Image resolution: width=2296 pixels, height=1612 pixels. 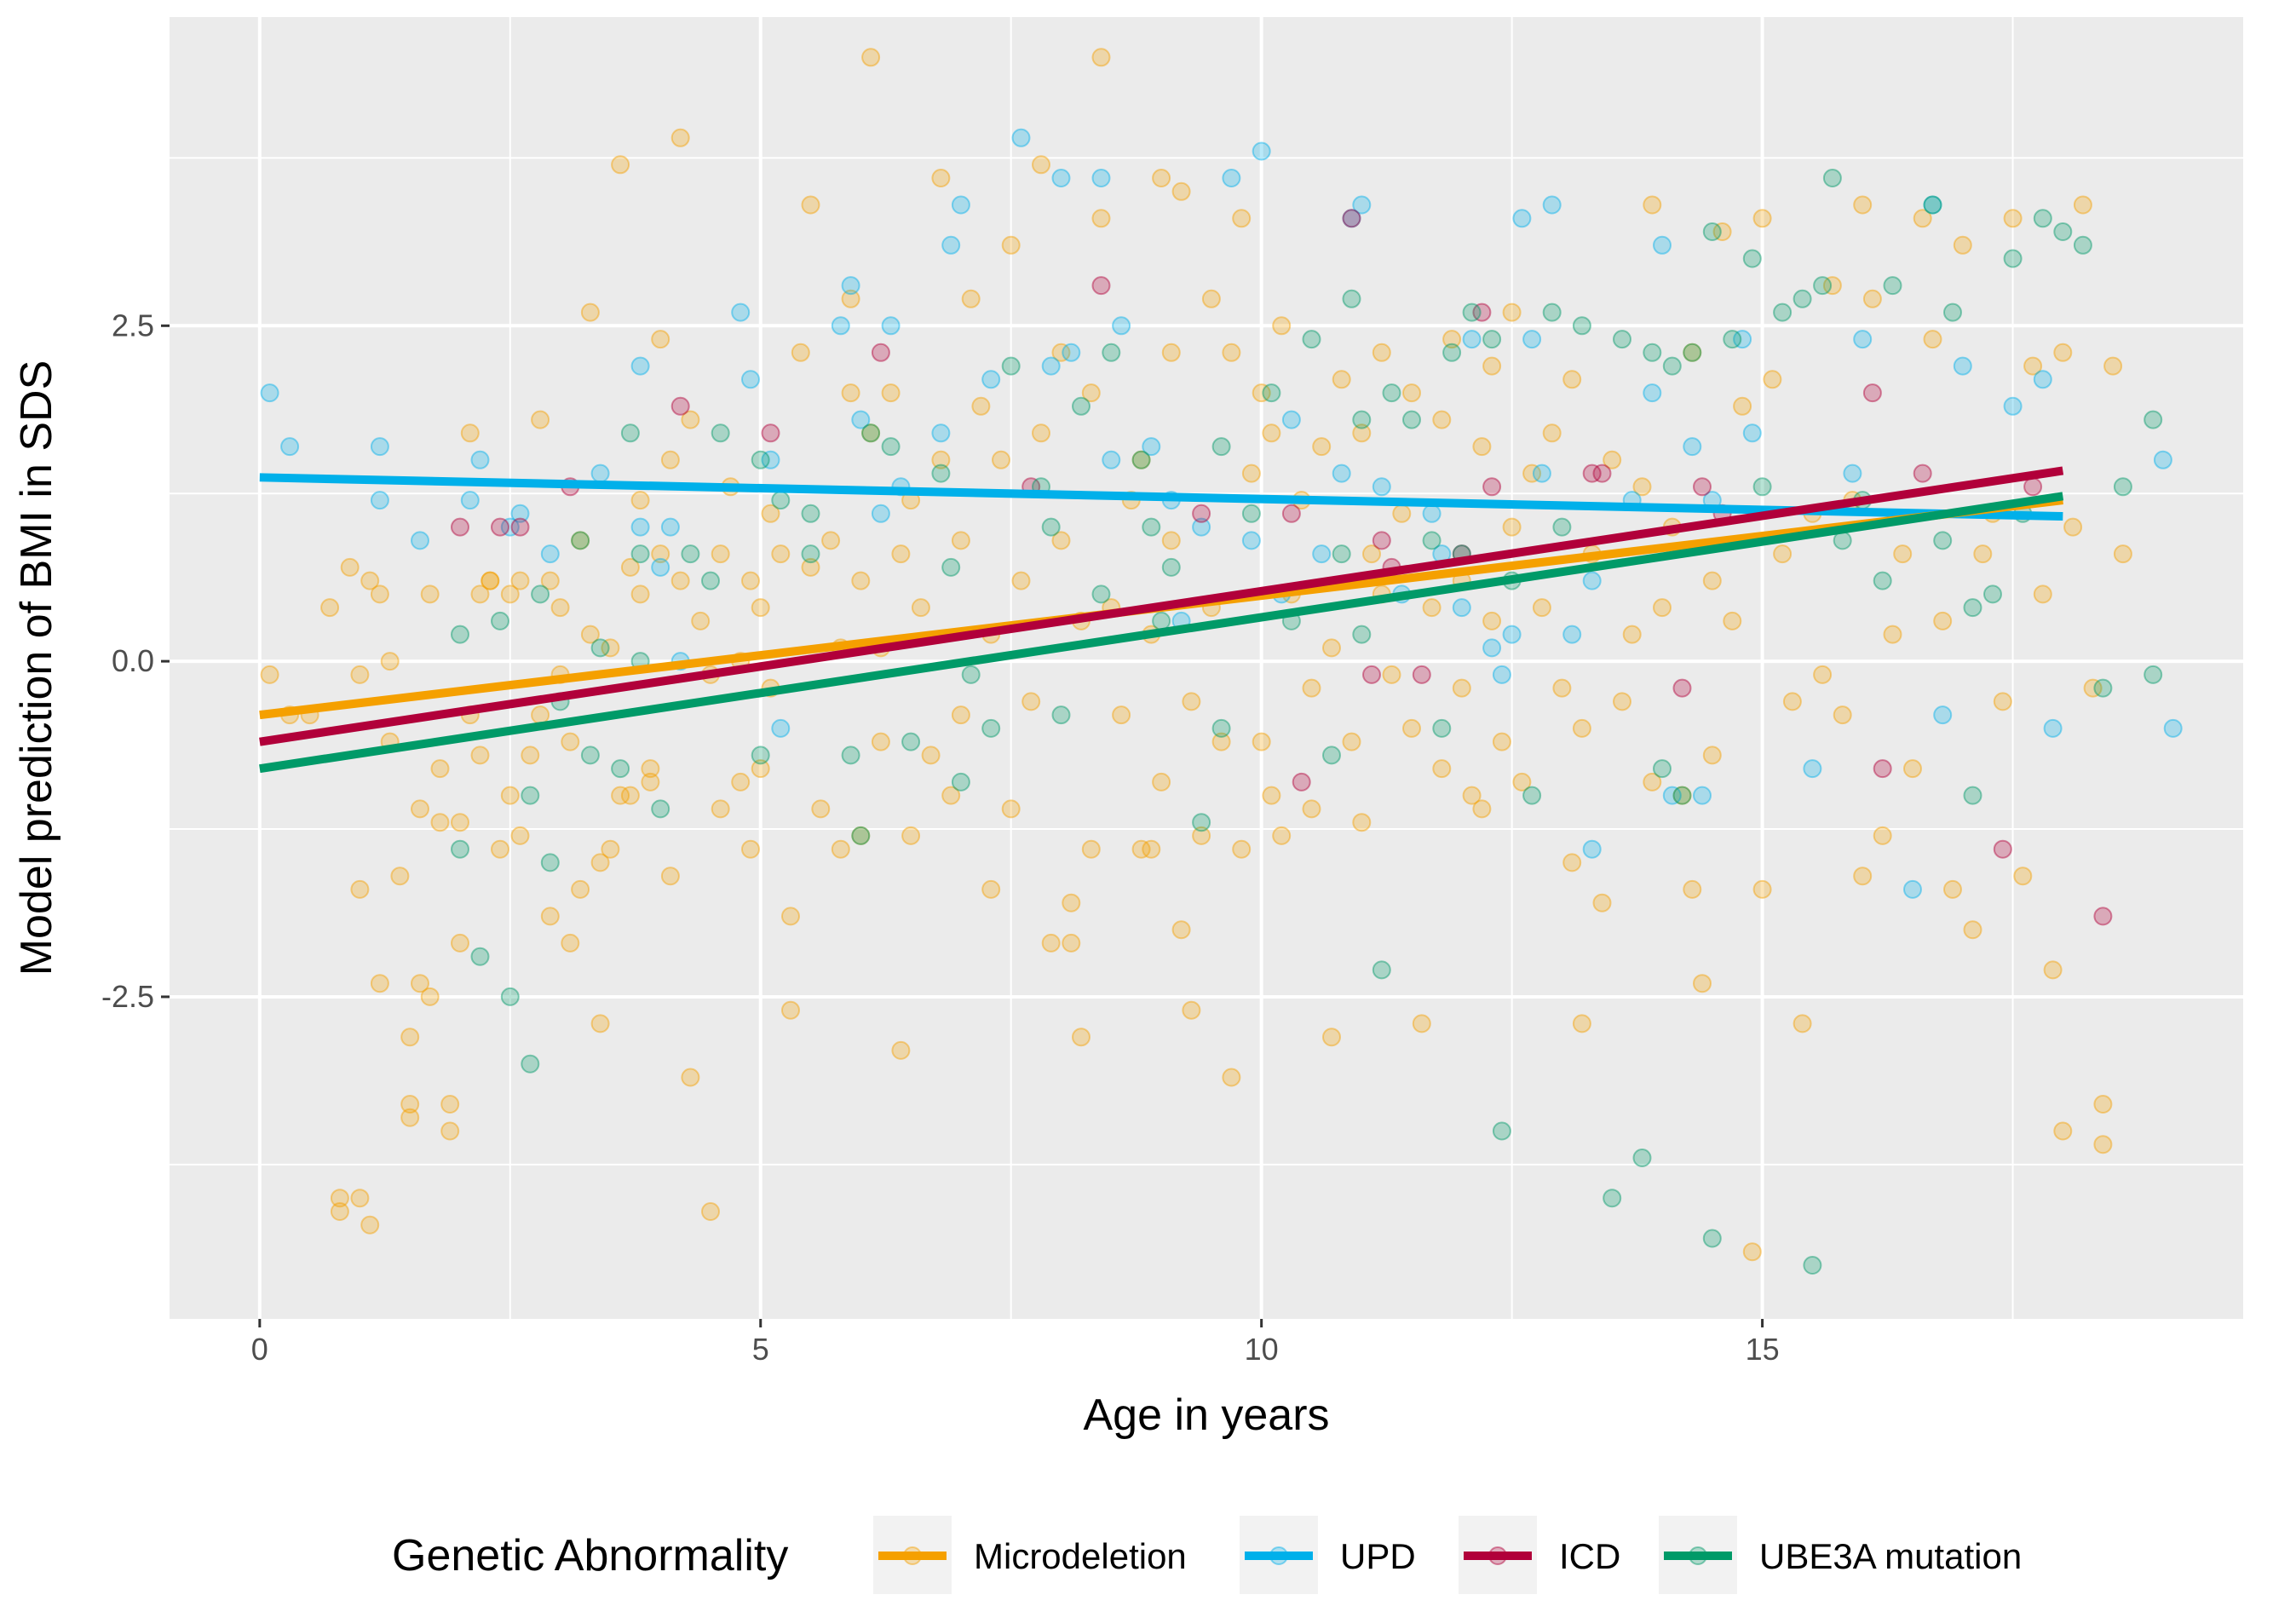 What do you see at coordinates (133, 325) in the screenshot?
I see `y-tick-label: 2.5` at bounding box center [133, 325].